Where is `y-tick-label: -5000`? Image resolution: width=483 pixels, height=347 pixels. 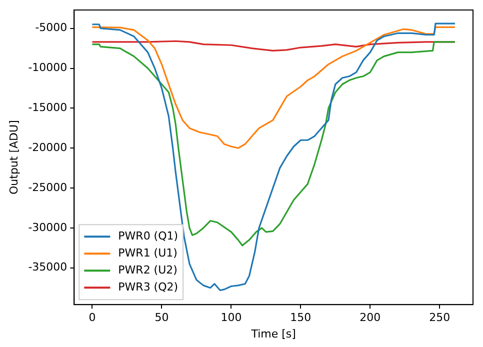 y-tick-label: -5000 is located at coordinates (51, 27).